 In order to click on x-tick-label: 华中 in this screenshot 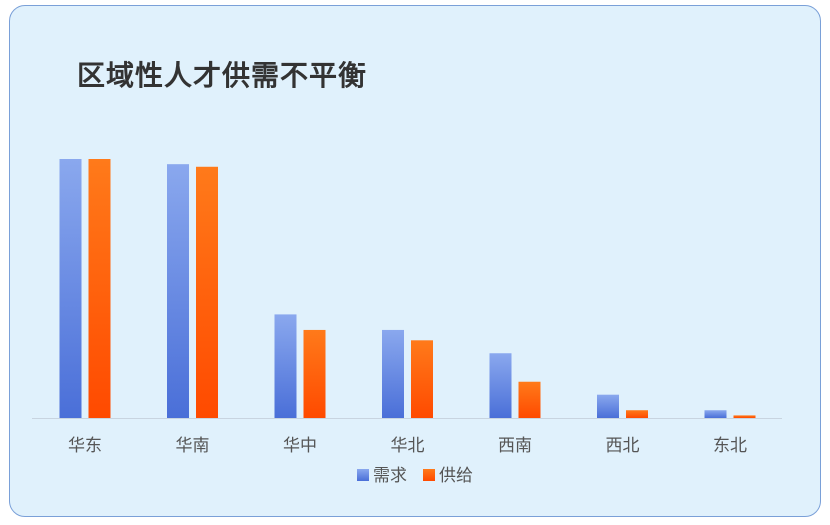, I will do `click(300, 446)`.